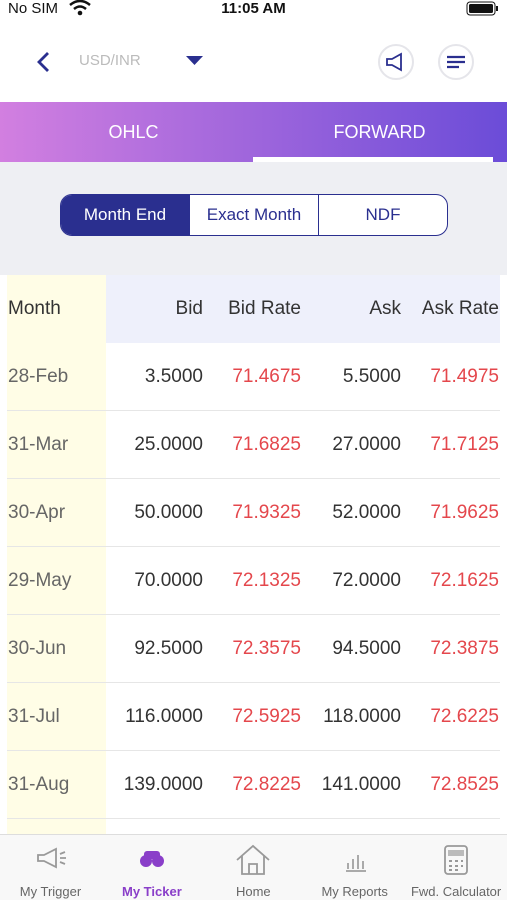 The height and width of the screenshot is (900, 507). Describe the element at coordinates (33, 8) in the screenshot. I see `carrier: No SIM` at that location.